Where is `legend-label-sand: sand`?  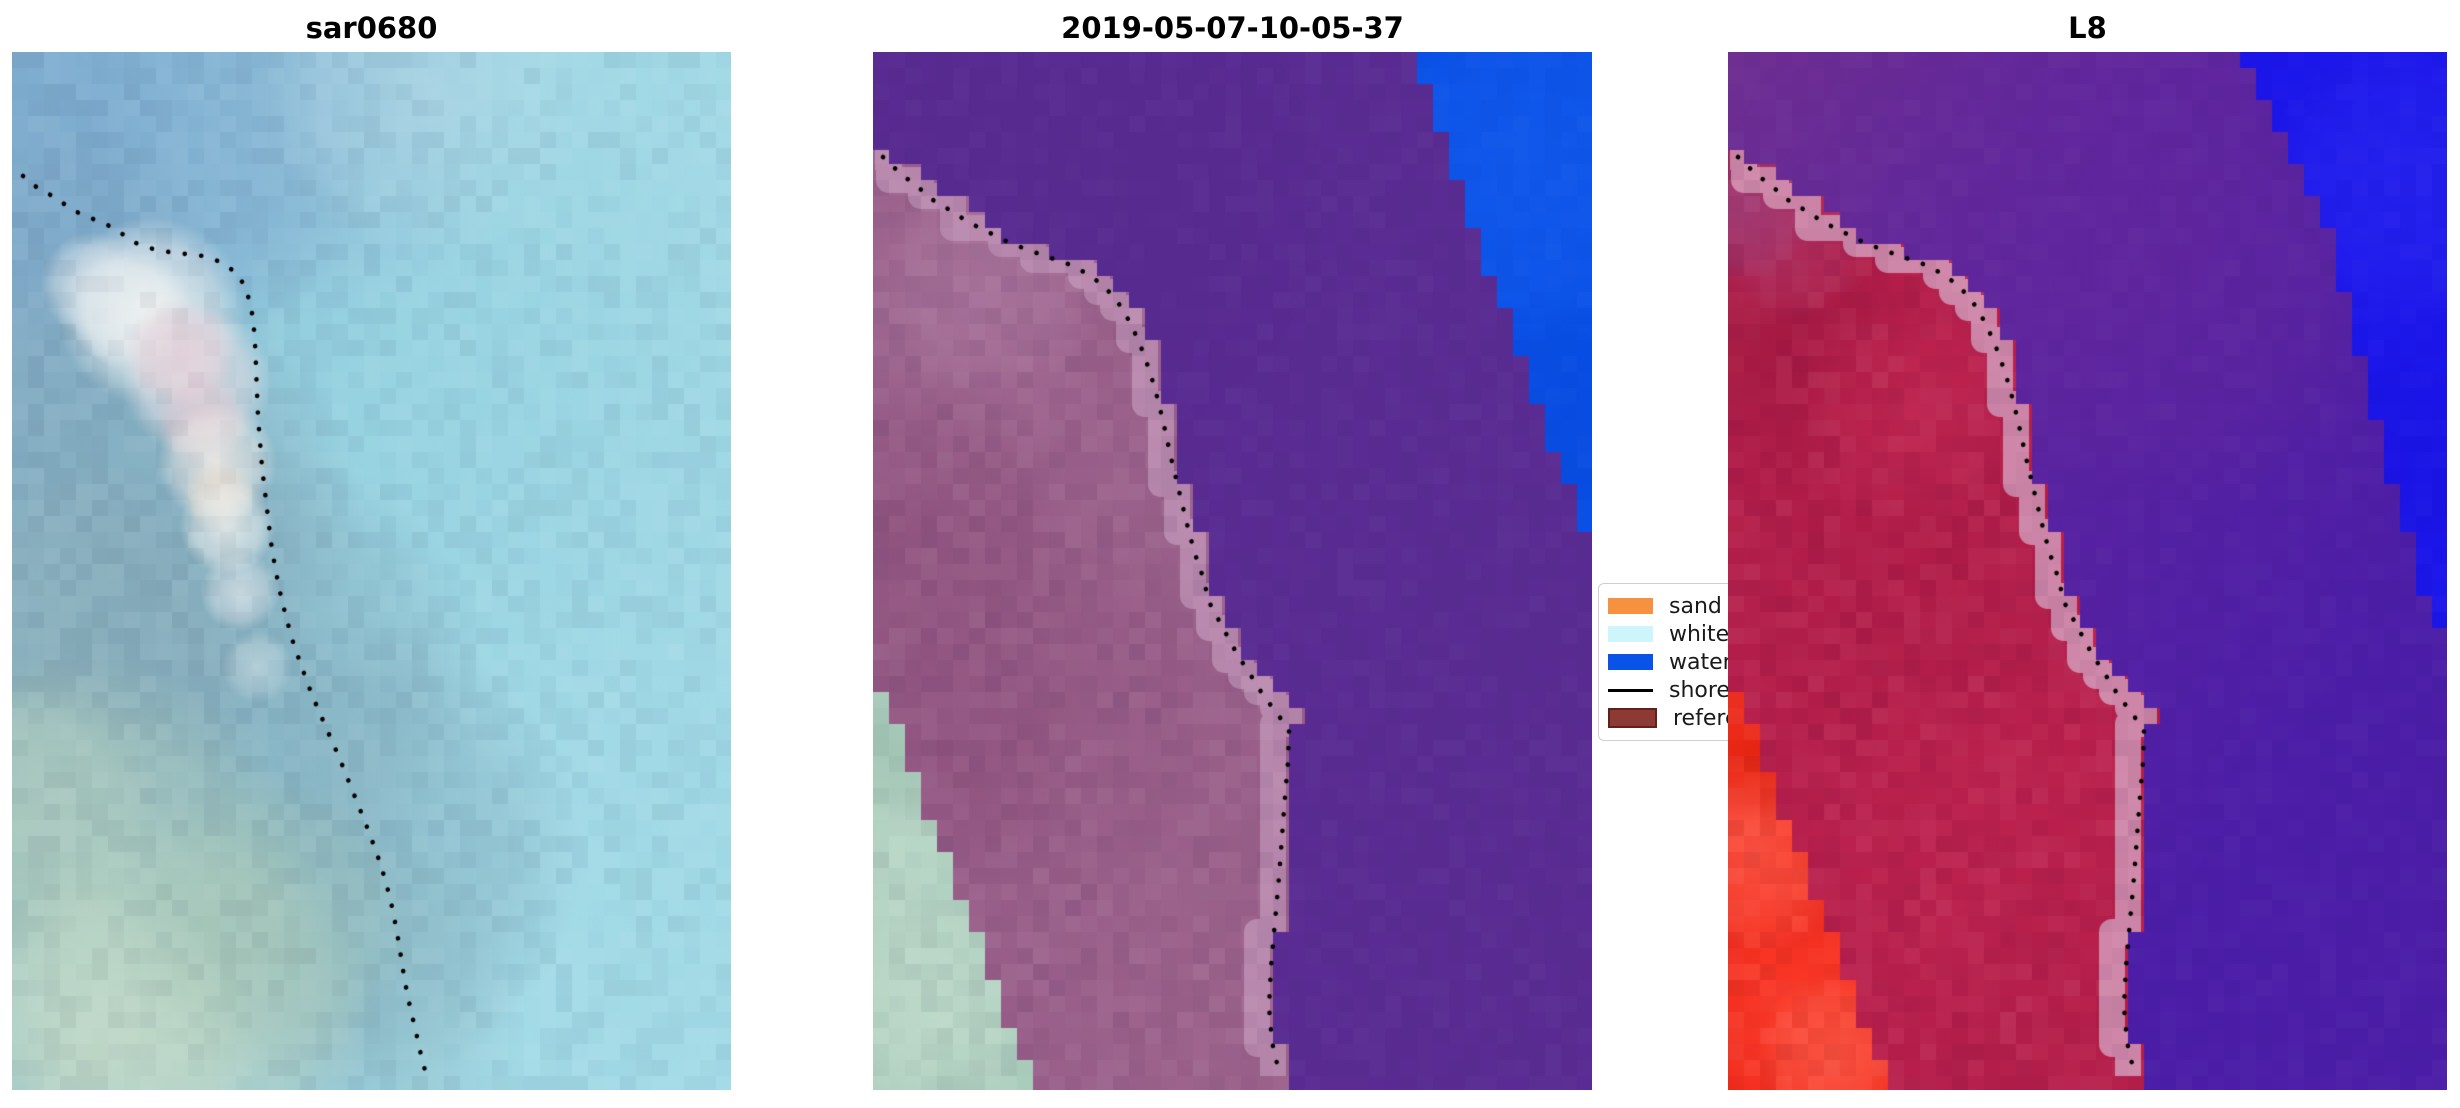 legend-label-sand: sand is located at coordinates (1695, 606).